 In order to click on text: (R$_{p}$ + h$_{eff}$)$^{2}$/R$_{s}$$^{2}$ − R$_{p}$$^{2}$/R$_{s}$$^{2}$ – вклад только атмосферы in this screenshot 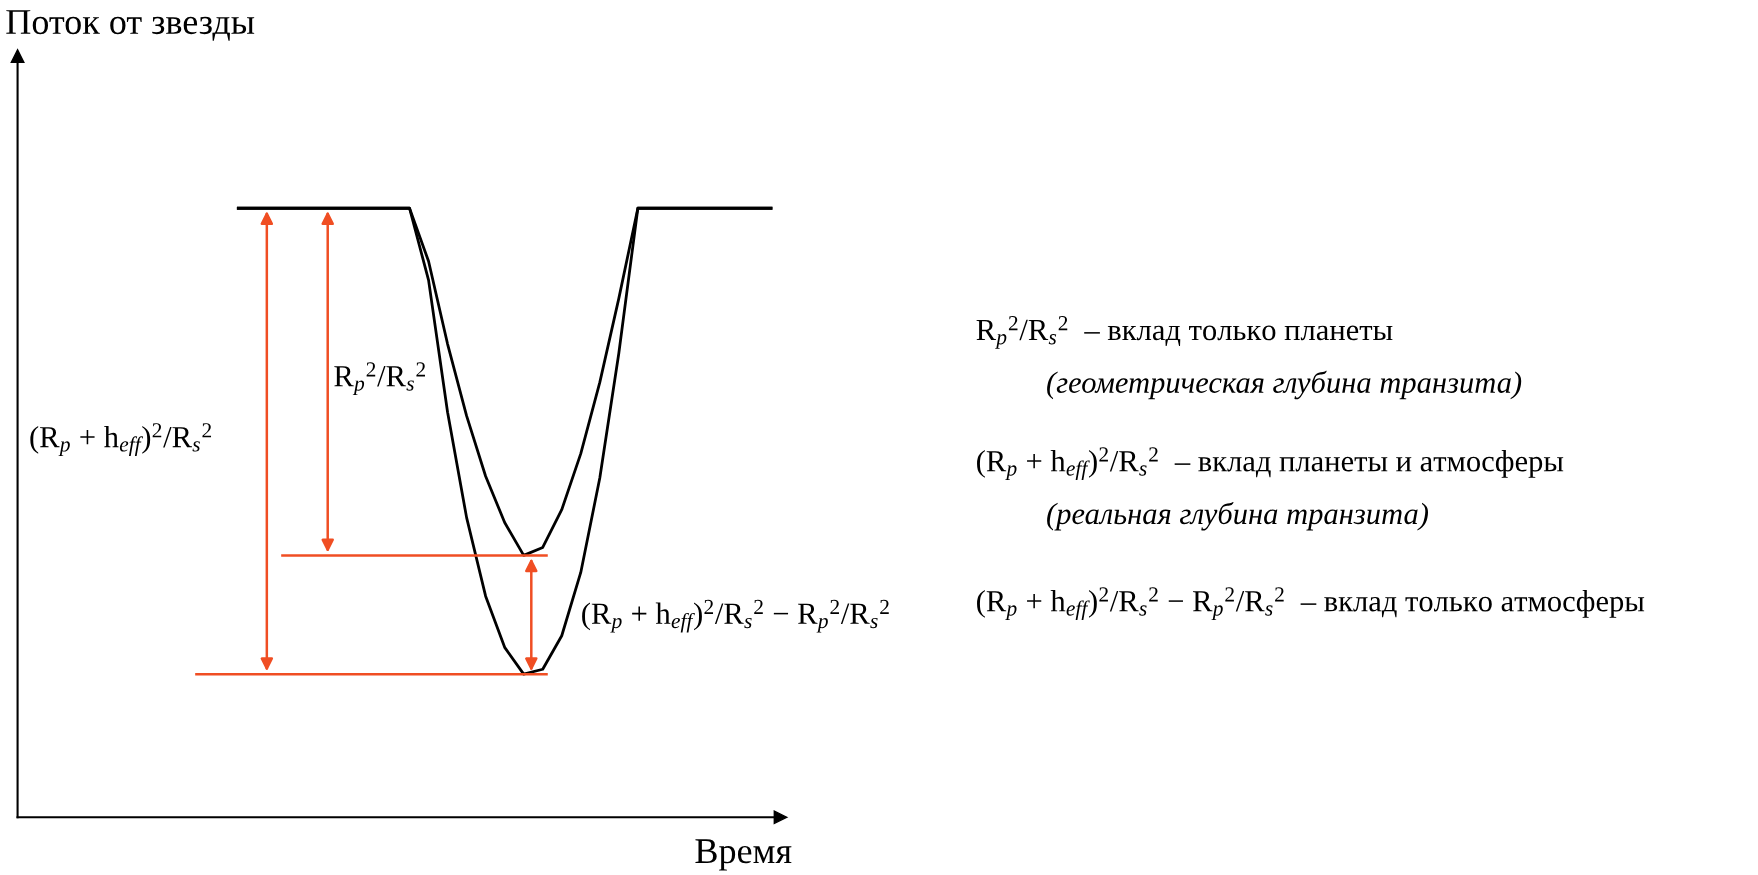, I will do `click(1311, 603)`.